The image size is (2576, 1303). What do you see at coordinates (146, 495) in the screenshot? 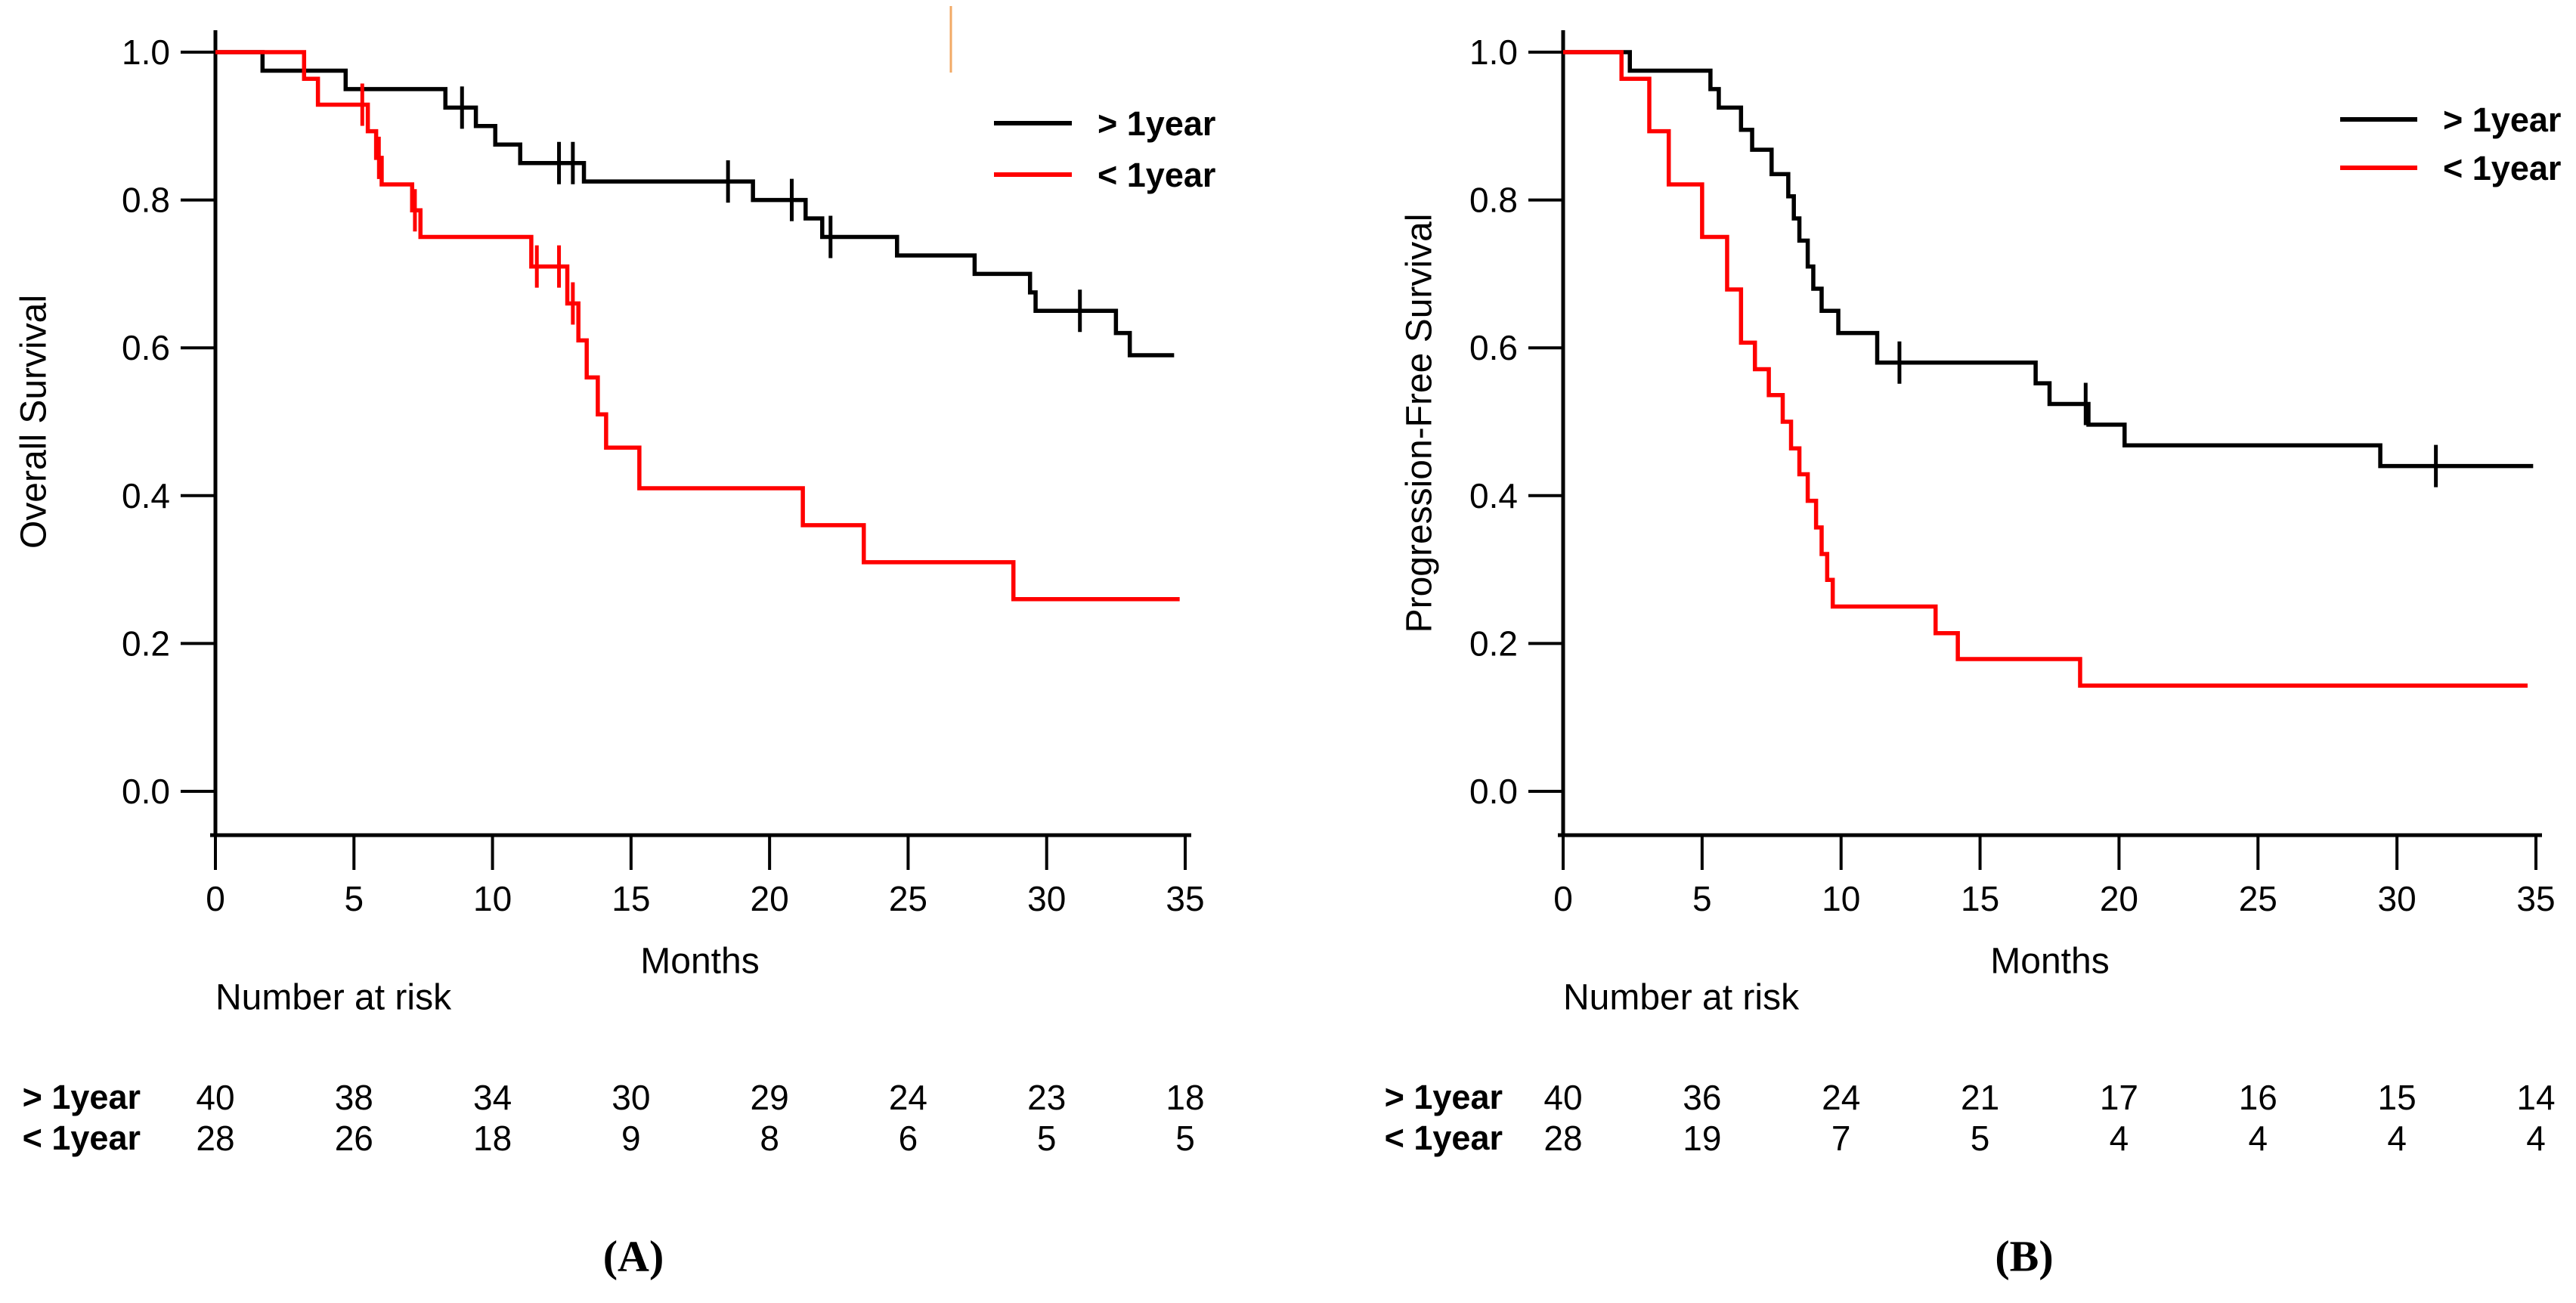
I see `panel-a-y-tick-label: 0.4` at bounding box center [146, 495].